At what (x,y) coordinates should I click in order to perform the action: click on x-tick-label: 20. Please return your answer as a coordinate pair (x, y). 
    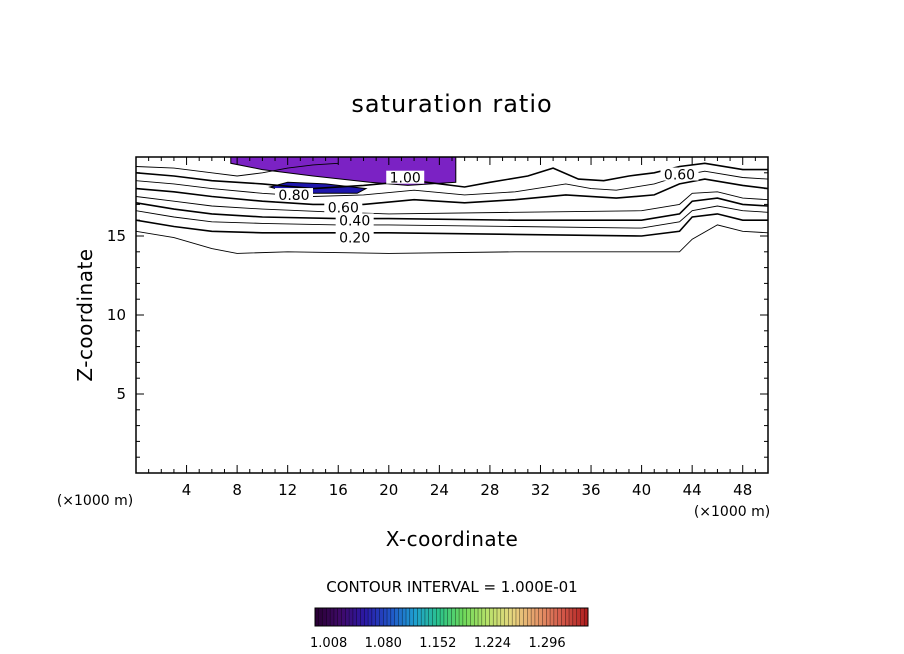
    Looking at the image, I should click on (388, 490).